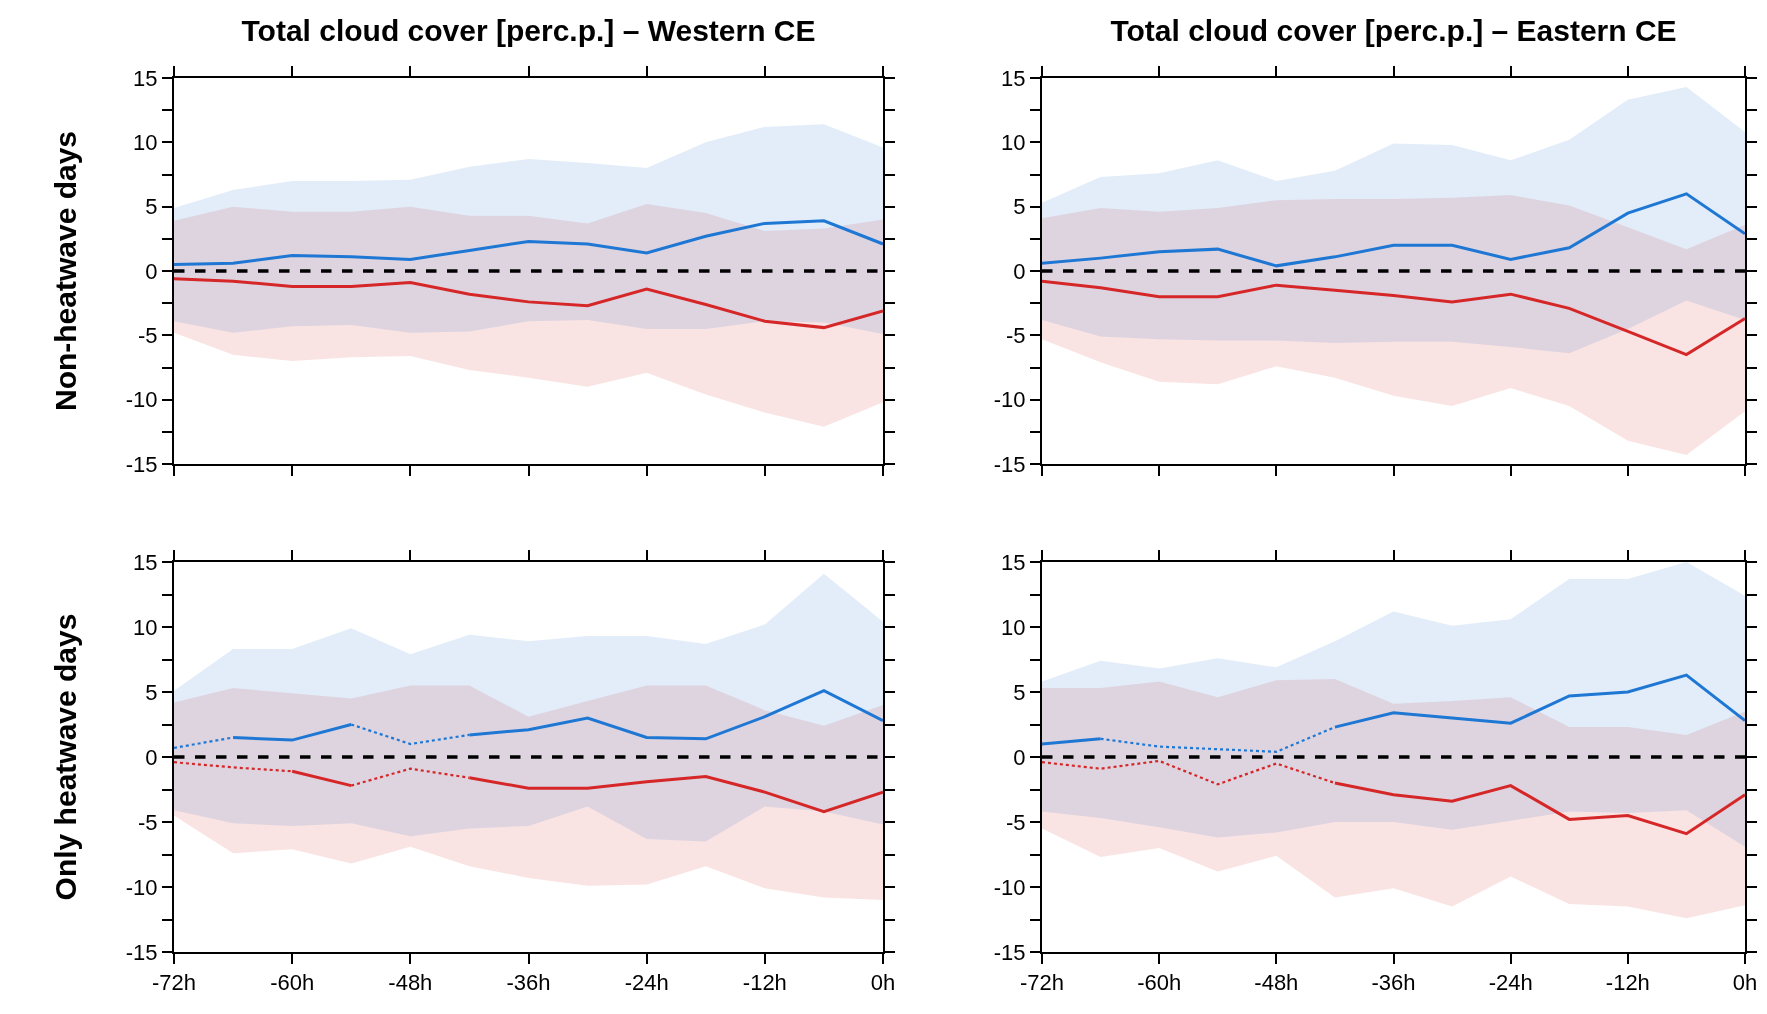  What do you see at coordinates (528, 30) in the screenshot?
I see `chart-title: Total cloud cover [perc.p.] – Western CE` at bounding box center [528, 30].